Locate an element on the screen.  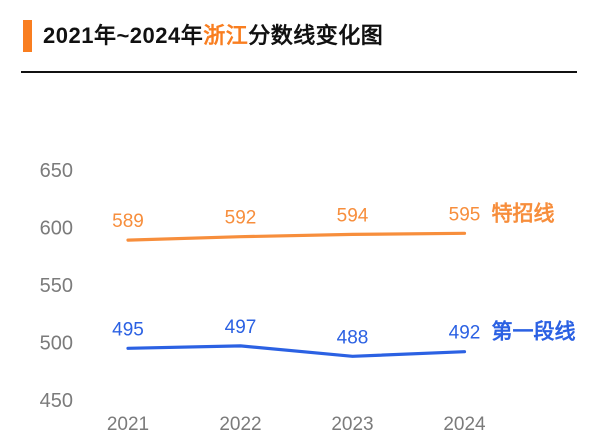
title-part-suffix: 分数线变化图 is located at coordinates (316, 35).